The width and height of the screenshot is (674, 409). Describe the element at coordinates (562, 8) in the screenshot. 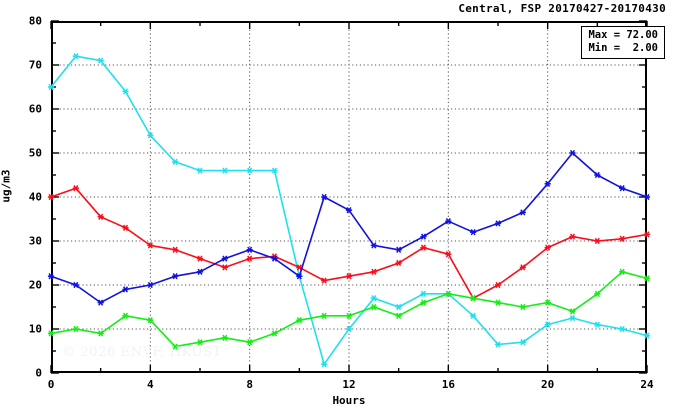

I see `page-title: Central, FSP 20170427-20170430` at that location.